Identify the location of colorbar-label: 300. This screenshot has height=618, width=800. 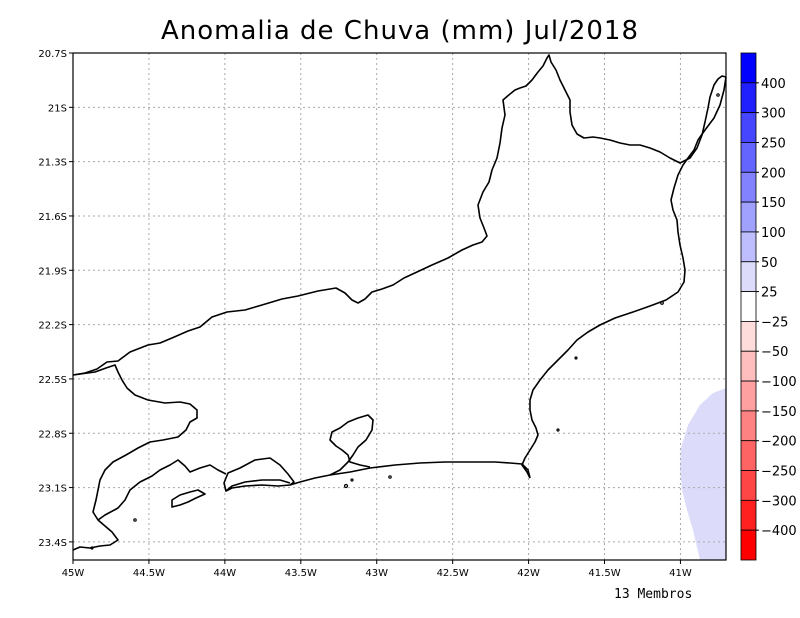
(773, 114).